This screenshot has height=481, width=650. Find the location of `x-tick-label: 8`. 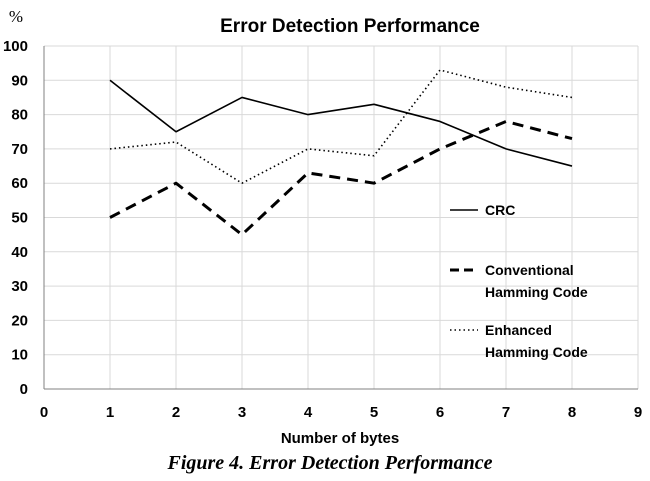

x-tick-label: 8 is located at coordinates (572, 412).